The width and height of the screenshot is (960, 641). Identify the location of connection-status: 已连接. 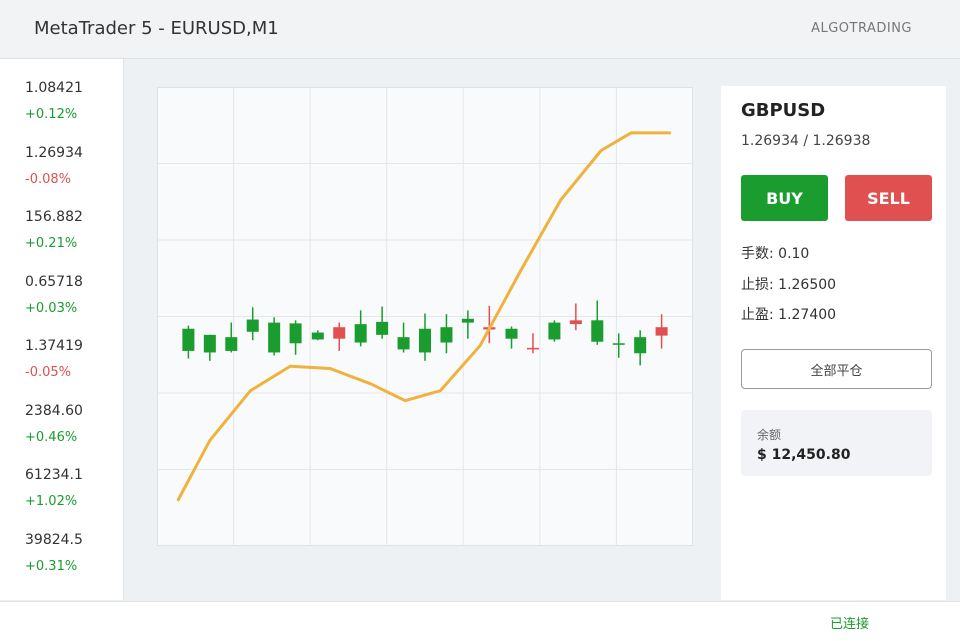
(850, 624).